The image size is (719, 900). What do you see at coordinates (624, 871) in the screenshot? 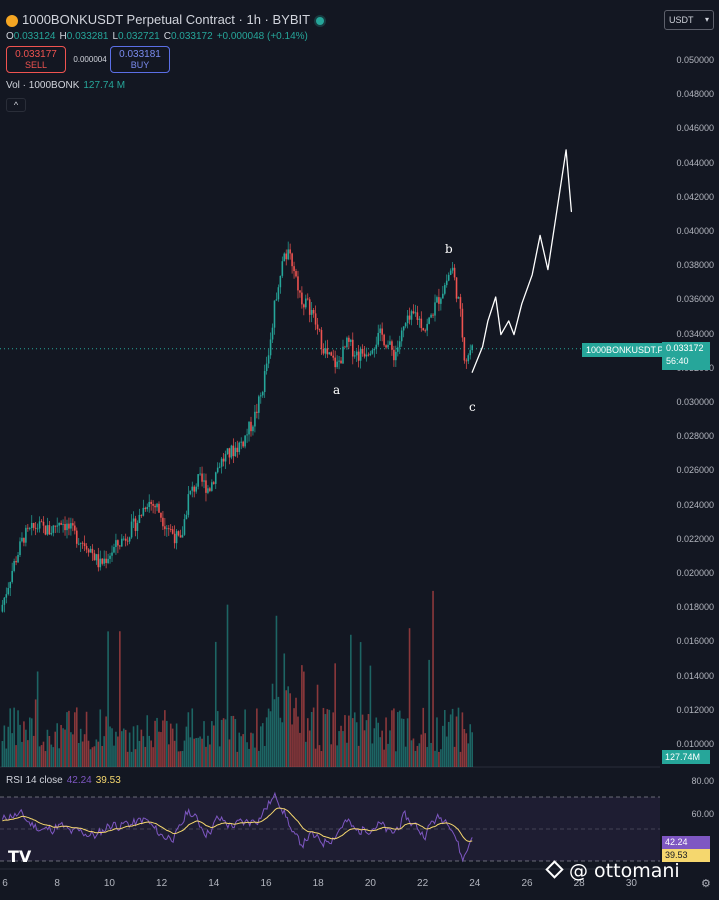
I see `watermark-text: @ ottomani` at bounding box center [624, 871].